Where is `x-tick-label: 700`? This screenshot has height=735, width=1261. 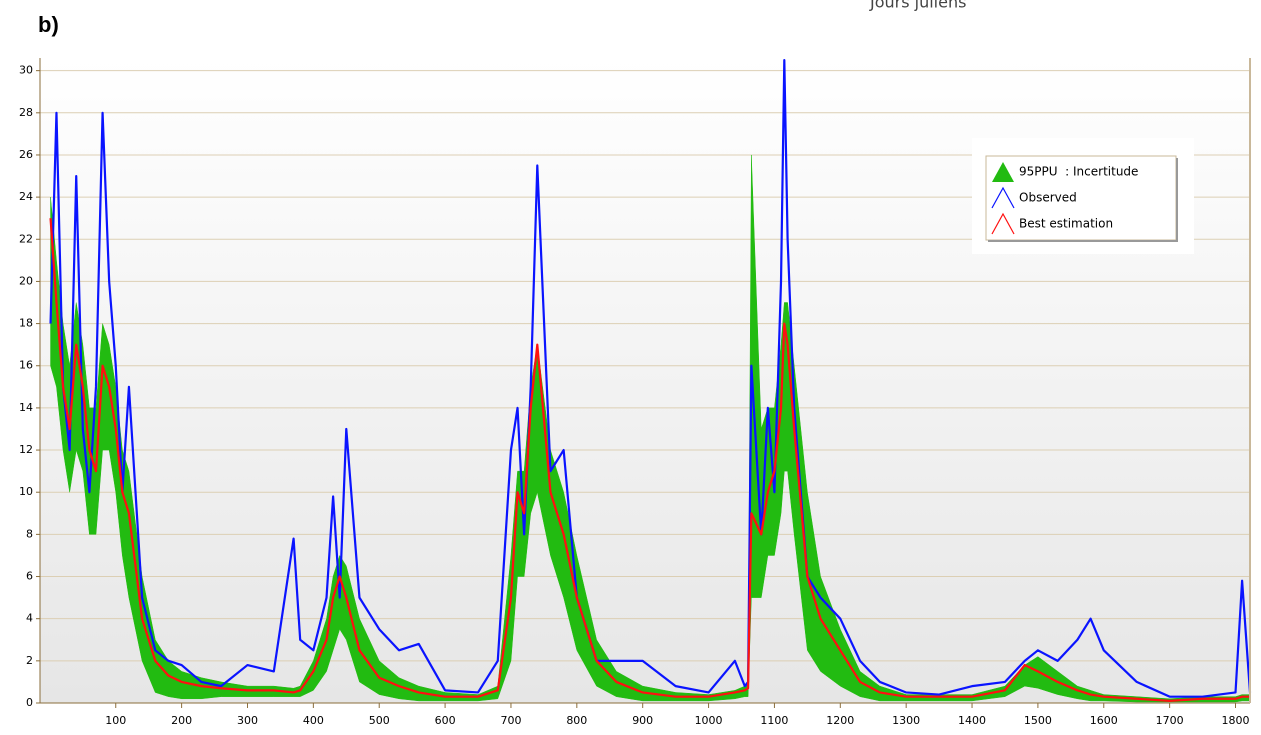 x-tick-label: 700 is located at coordinates (510, 720).